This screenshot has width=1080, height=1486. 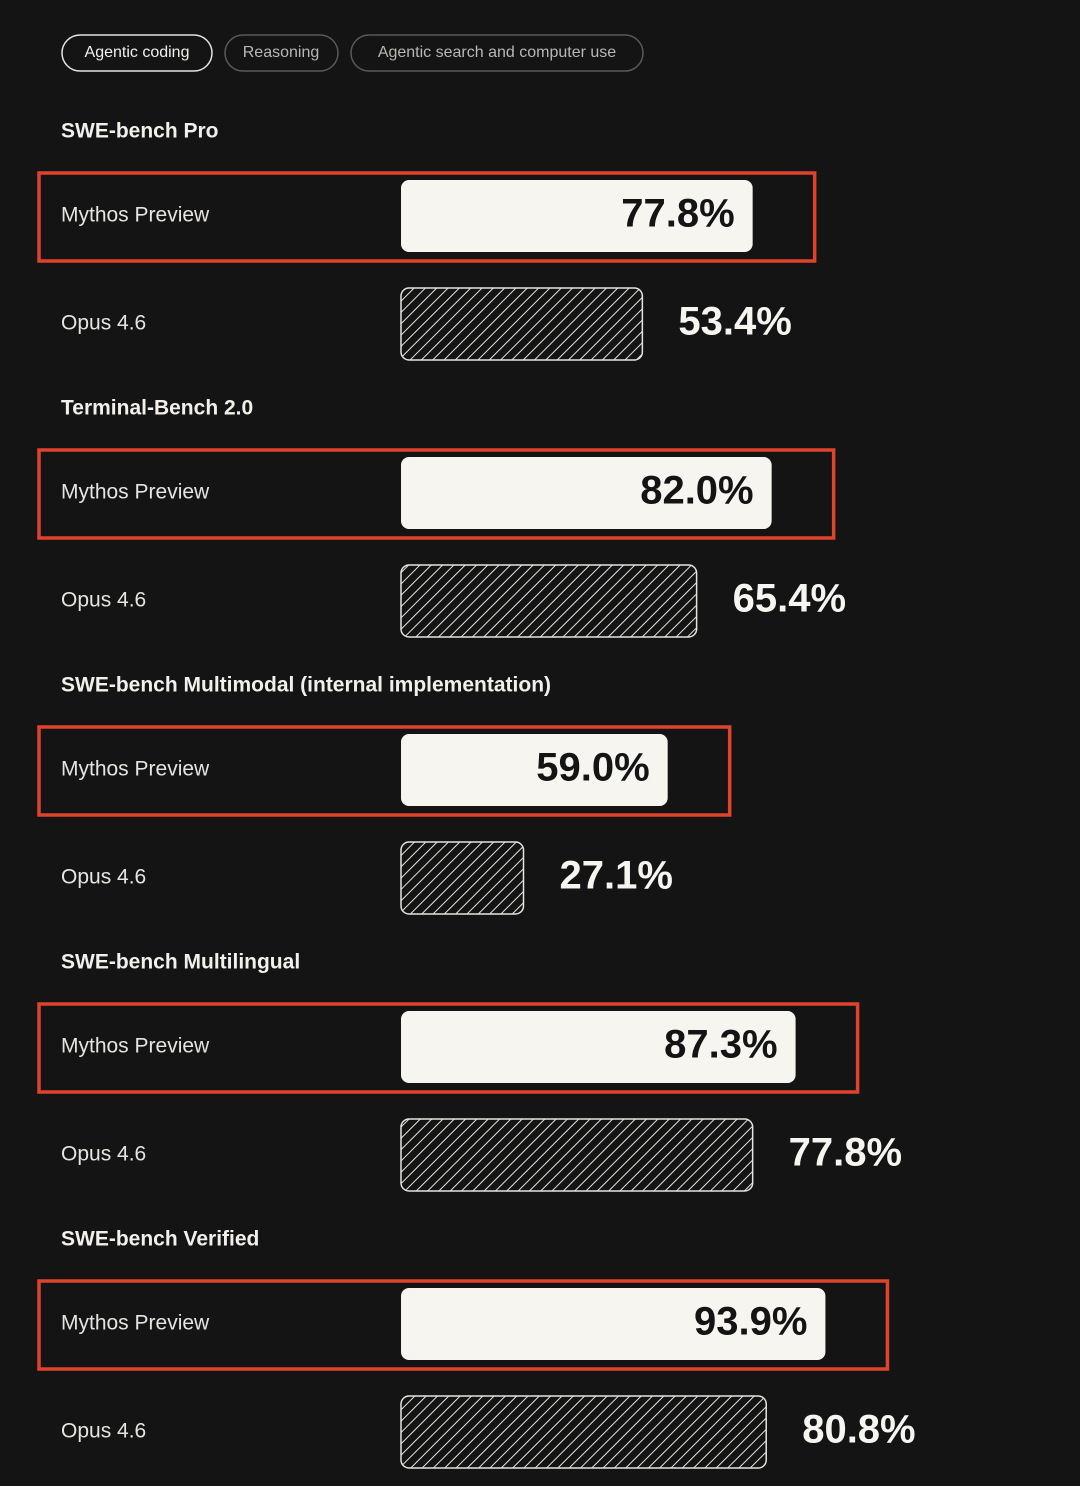 I want to click on value-label: 87.3%, so click(x=720, y=1045).